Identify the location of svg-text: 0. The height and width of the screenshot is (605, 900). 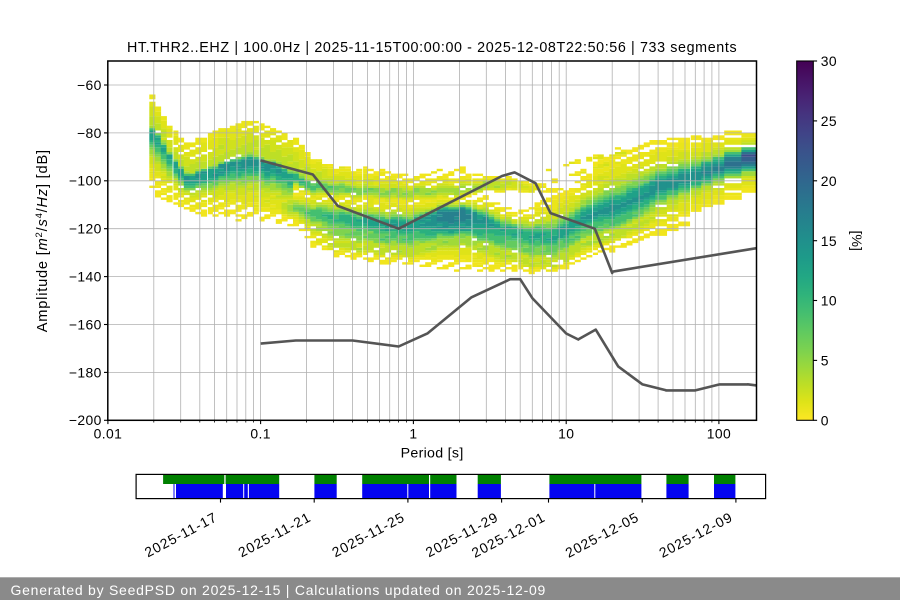
(825, 421).